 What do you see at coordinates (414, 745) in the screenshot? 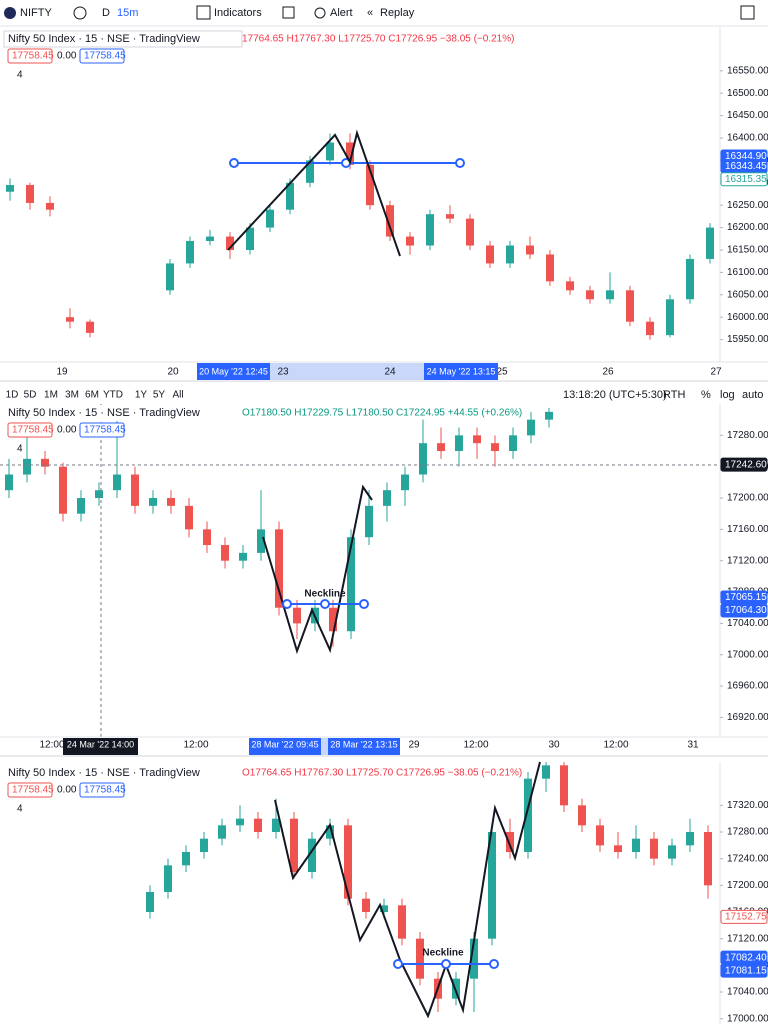
I see `x-tick-label: 29` at bounding box center [414, 745].